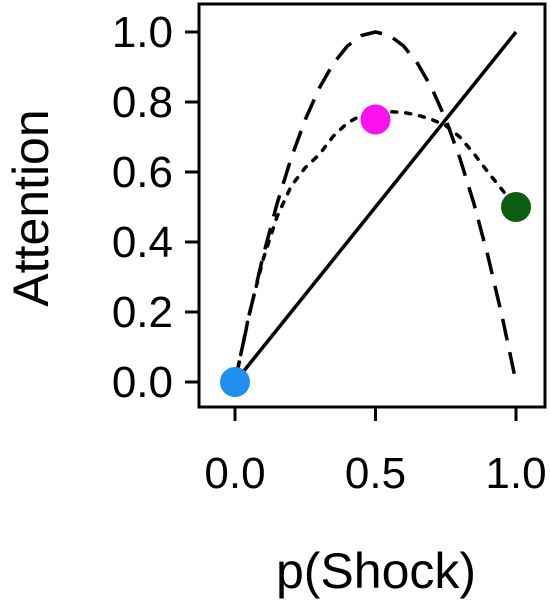 This screenshot has height=603, width=550. I want to click on y-axis-title: Attention, so click(31, 207).